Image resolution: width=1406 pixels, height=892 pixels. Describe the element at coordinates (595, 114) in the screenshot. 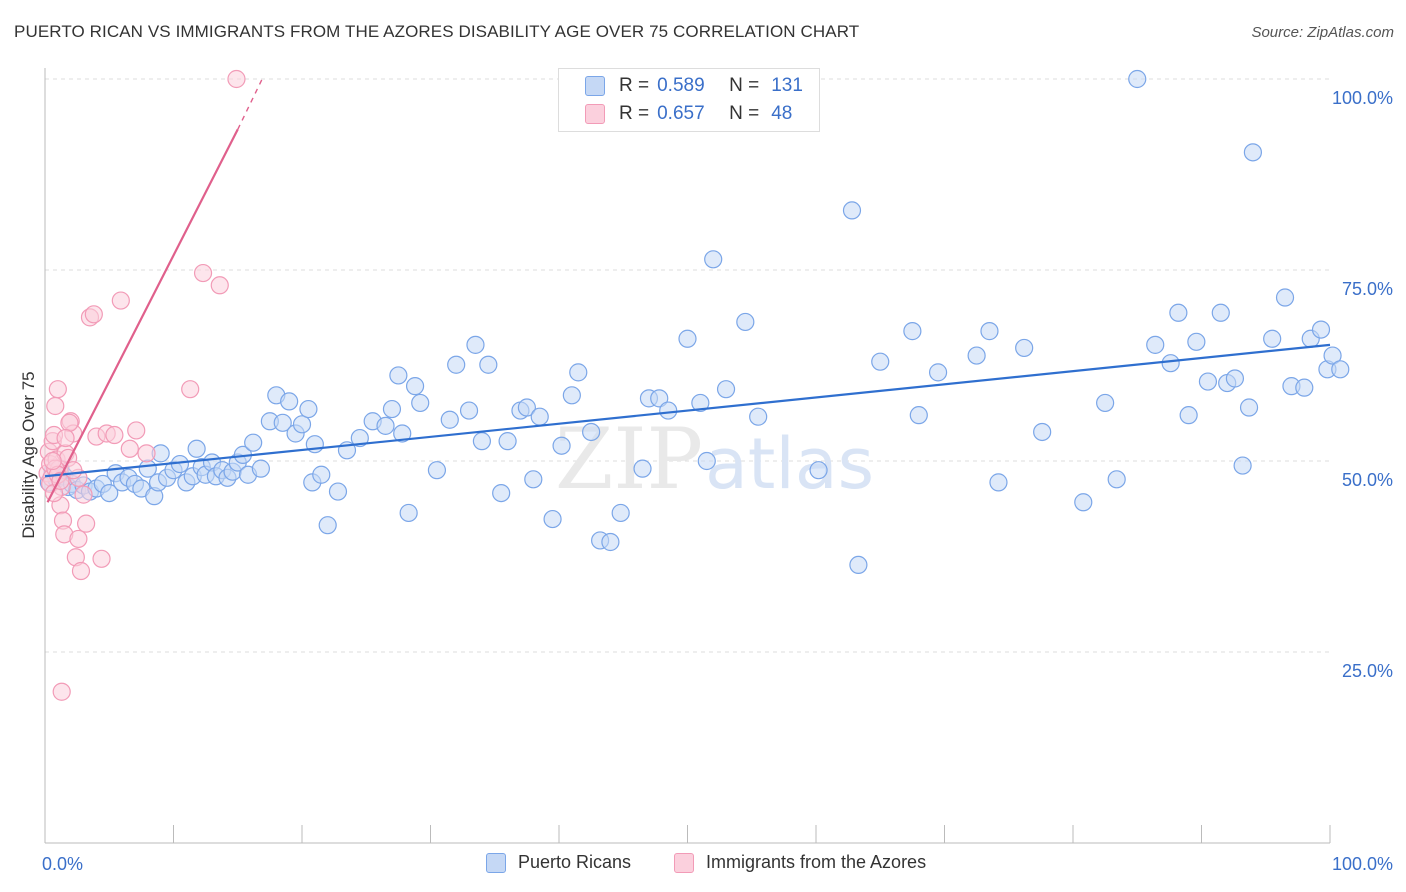

I see `legend-swatch-azores` at that location.